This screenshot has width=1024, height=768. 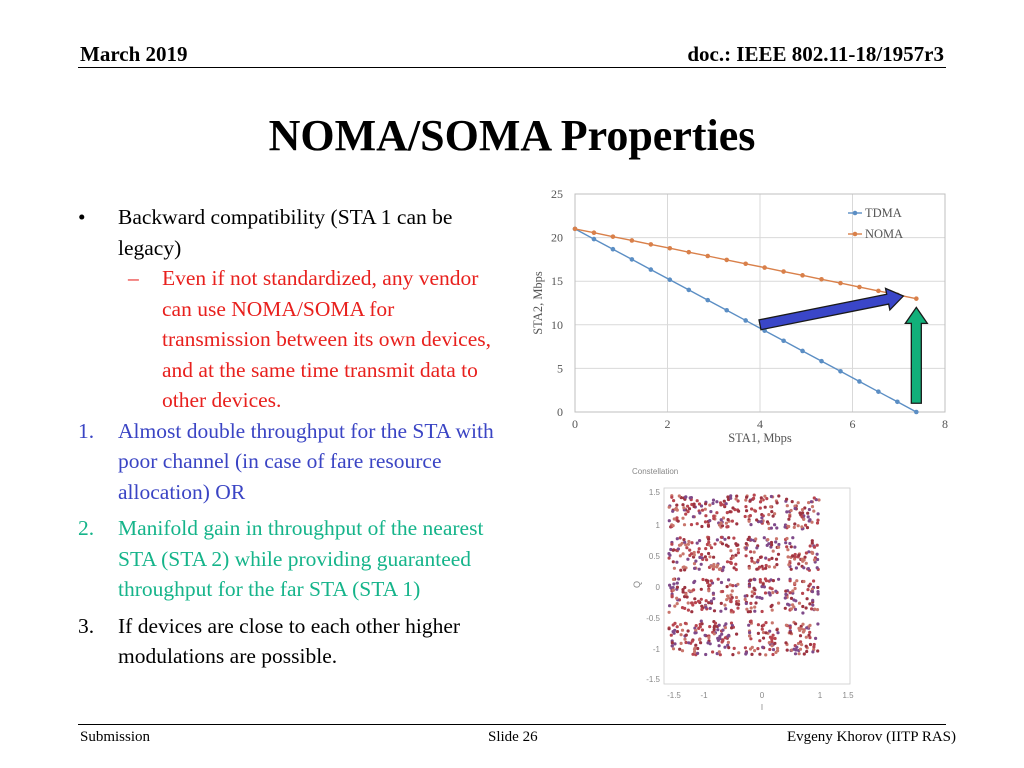 I want to click on legend-label-tdma: TDMA, so click(x=883, y=213).